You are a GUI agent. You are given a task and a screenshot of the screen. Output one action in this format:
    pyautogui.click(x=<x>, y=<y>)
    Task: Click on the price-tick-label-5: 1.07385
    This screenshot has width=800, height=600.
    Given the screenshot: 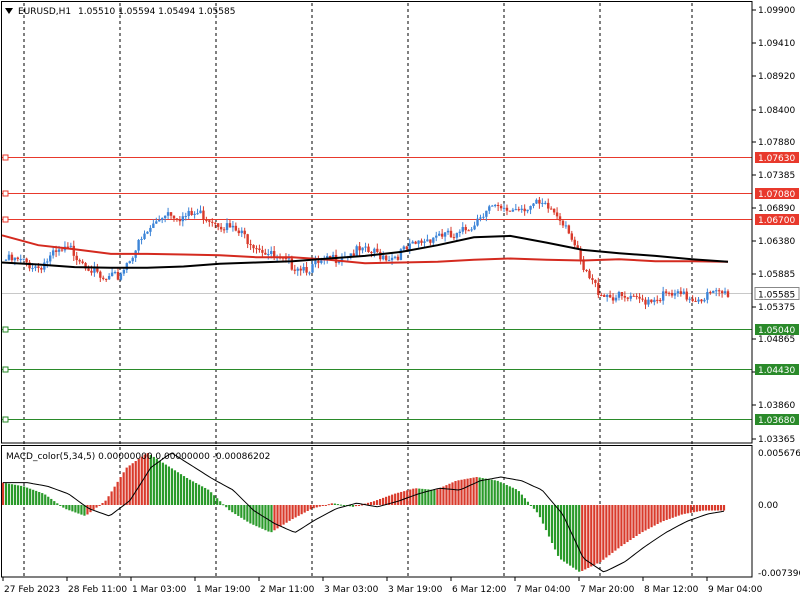 What is the action you would take?
    pyautogui.click(x=776, y=176)
    